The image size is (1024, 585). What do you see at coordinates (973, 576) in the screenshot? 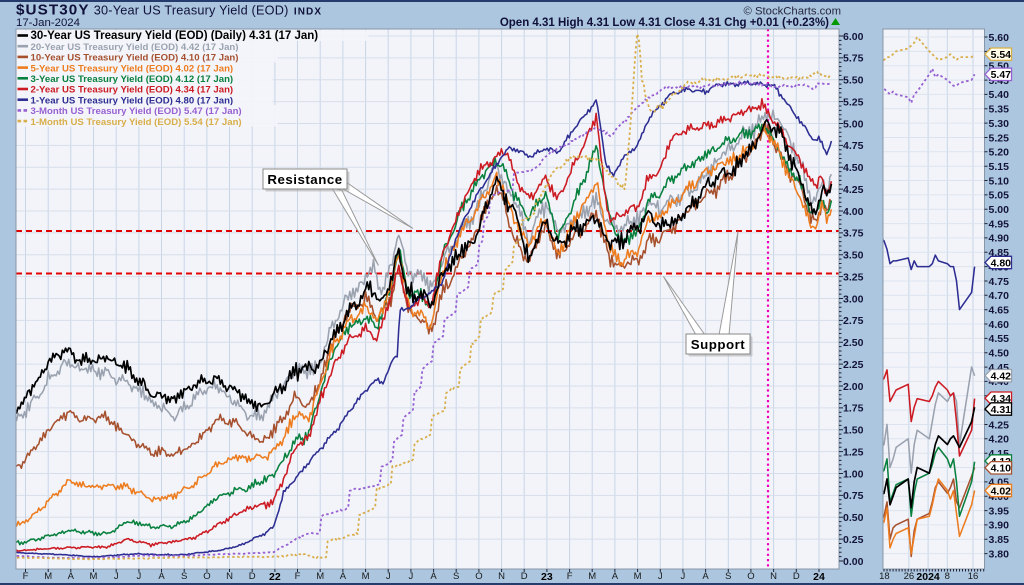
I see `svg-text: 16` at bounding box center [973, 576].